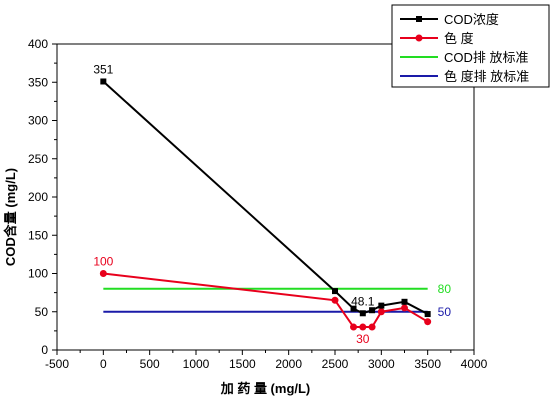  I want to click on data-label: 48.1, so click(363, 301).